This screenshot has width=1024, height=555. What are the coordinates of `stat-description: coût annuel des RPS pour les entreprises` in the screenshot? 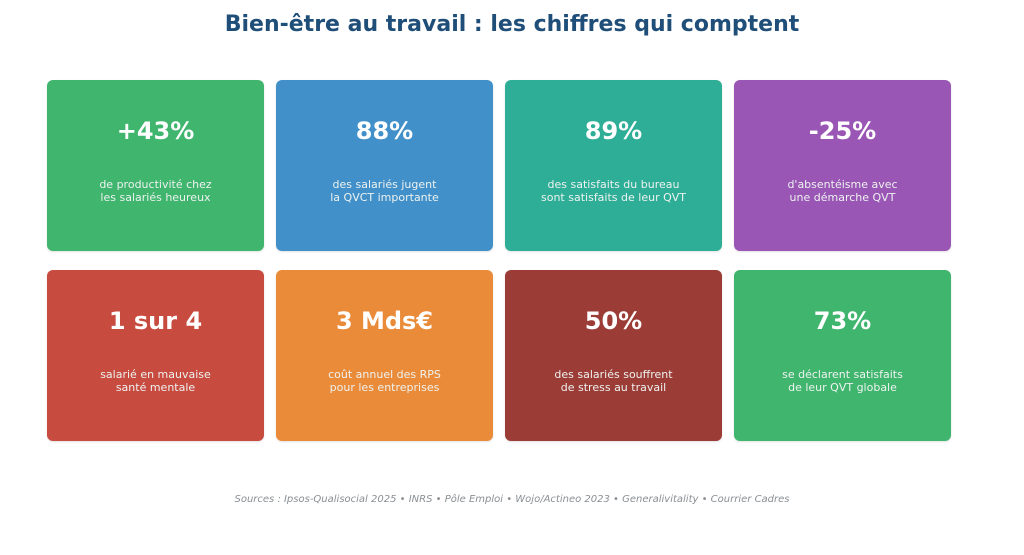 It's located at (384, 381).